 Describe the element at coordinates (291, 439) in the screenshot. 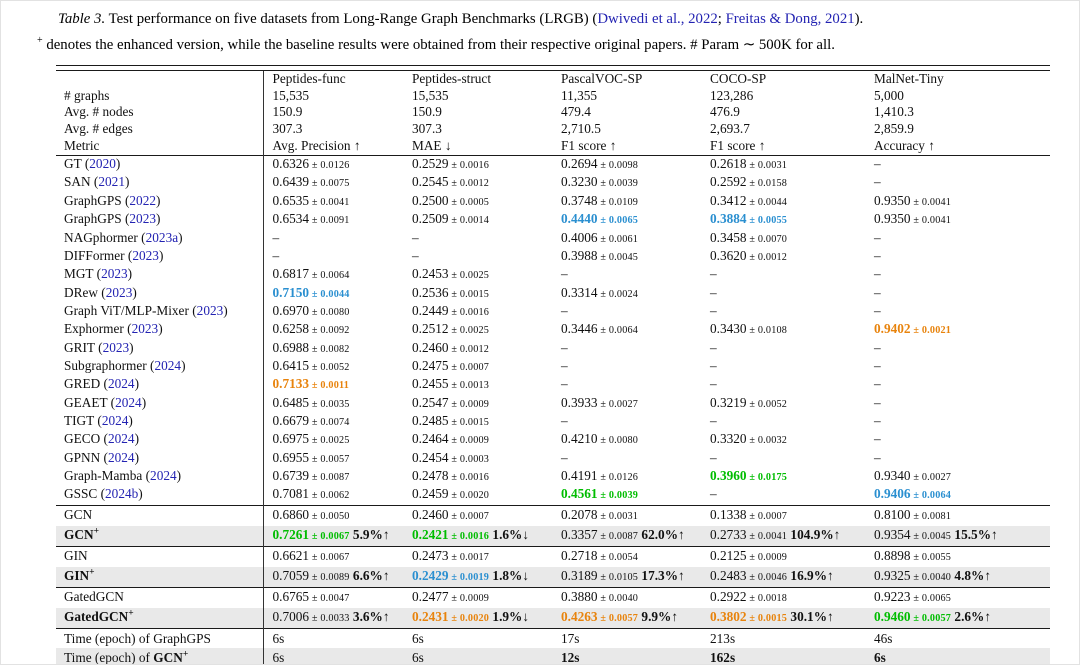

I see `metric-value: 0.6975` at that location.